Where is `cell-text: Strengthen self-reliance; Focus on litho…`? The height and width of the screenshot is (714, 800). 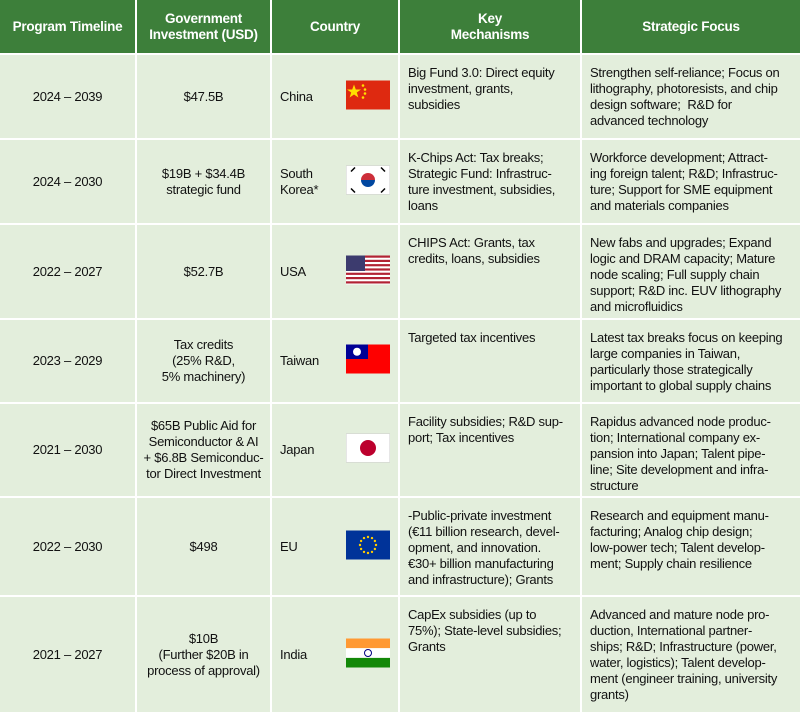
cell-text: Strengthen self-reliance; Focus on litho… is located at coordinates (685, 96).